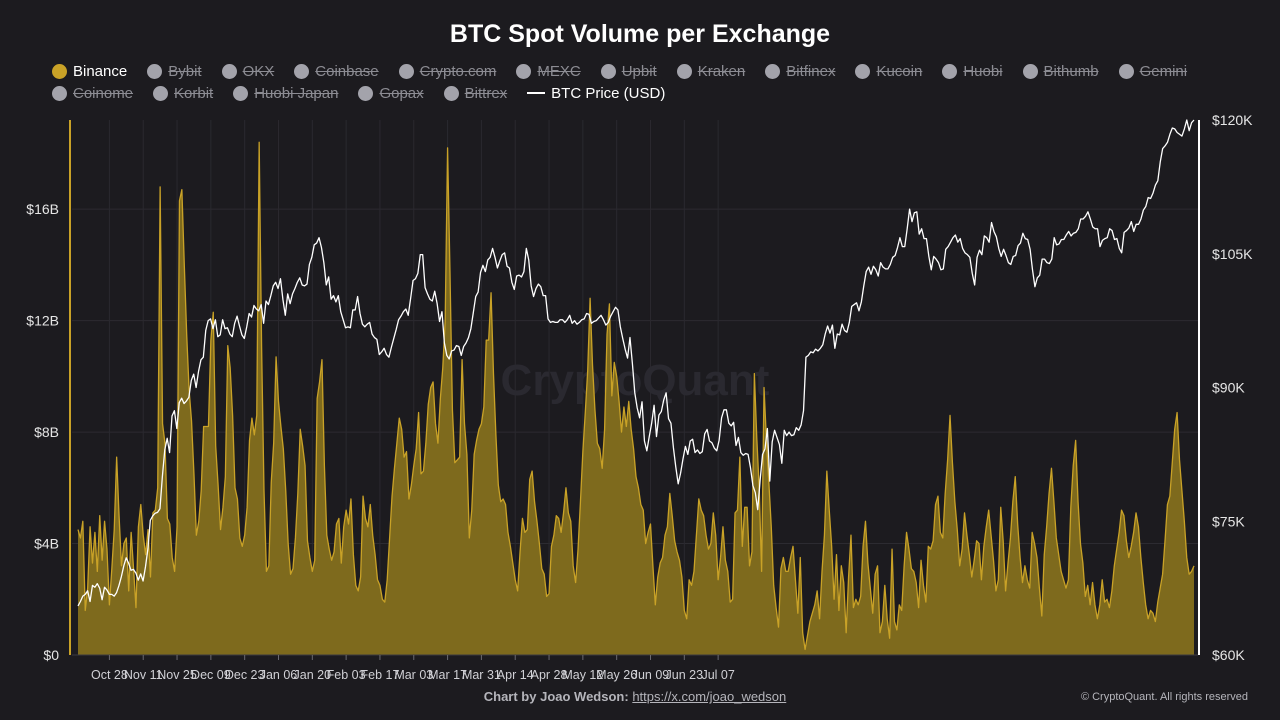 The height and width of the screenshot is (720, 1280). Describe the element at coordinates (559, 71) in the screenshot. I see `legend-label: MEXC` at that location.